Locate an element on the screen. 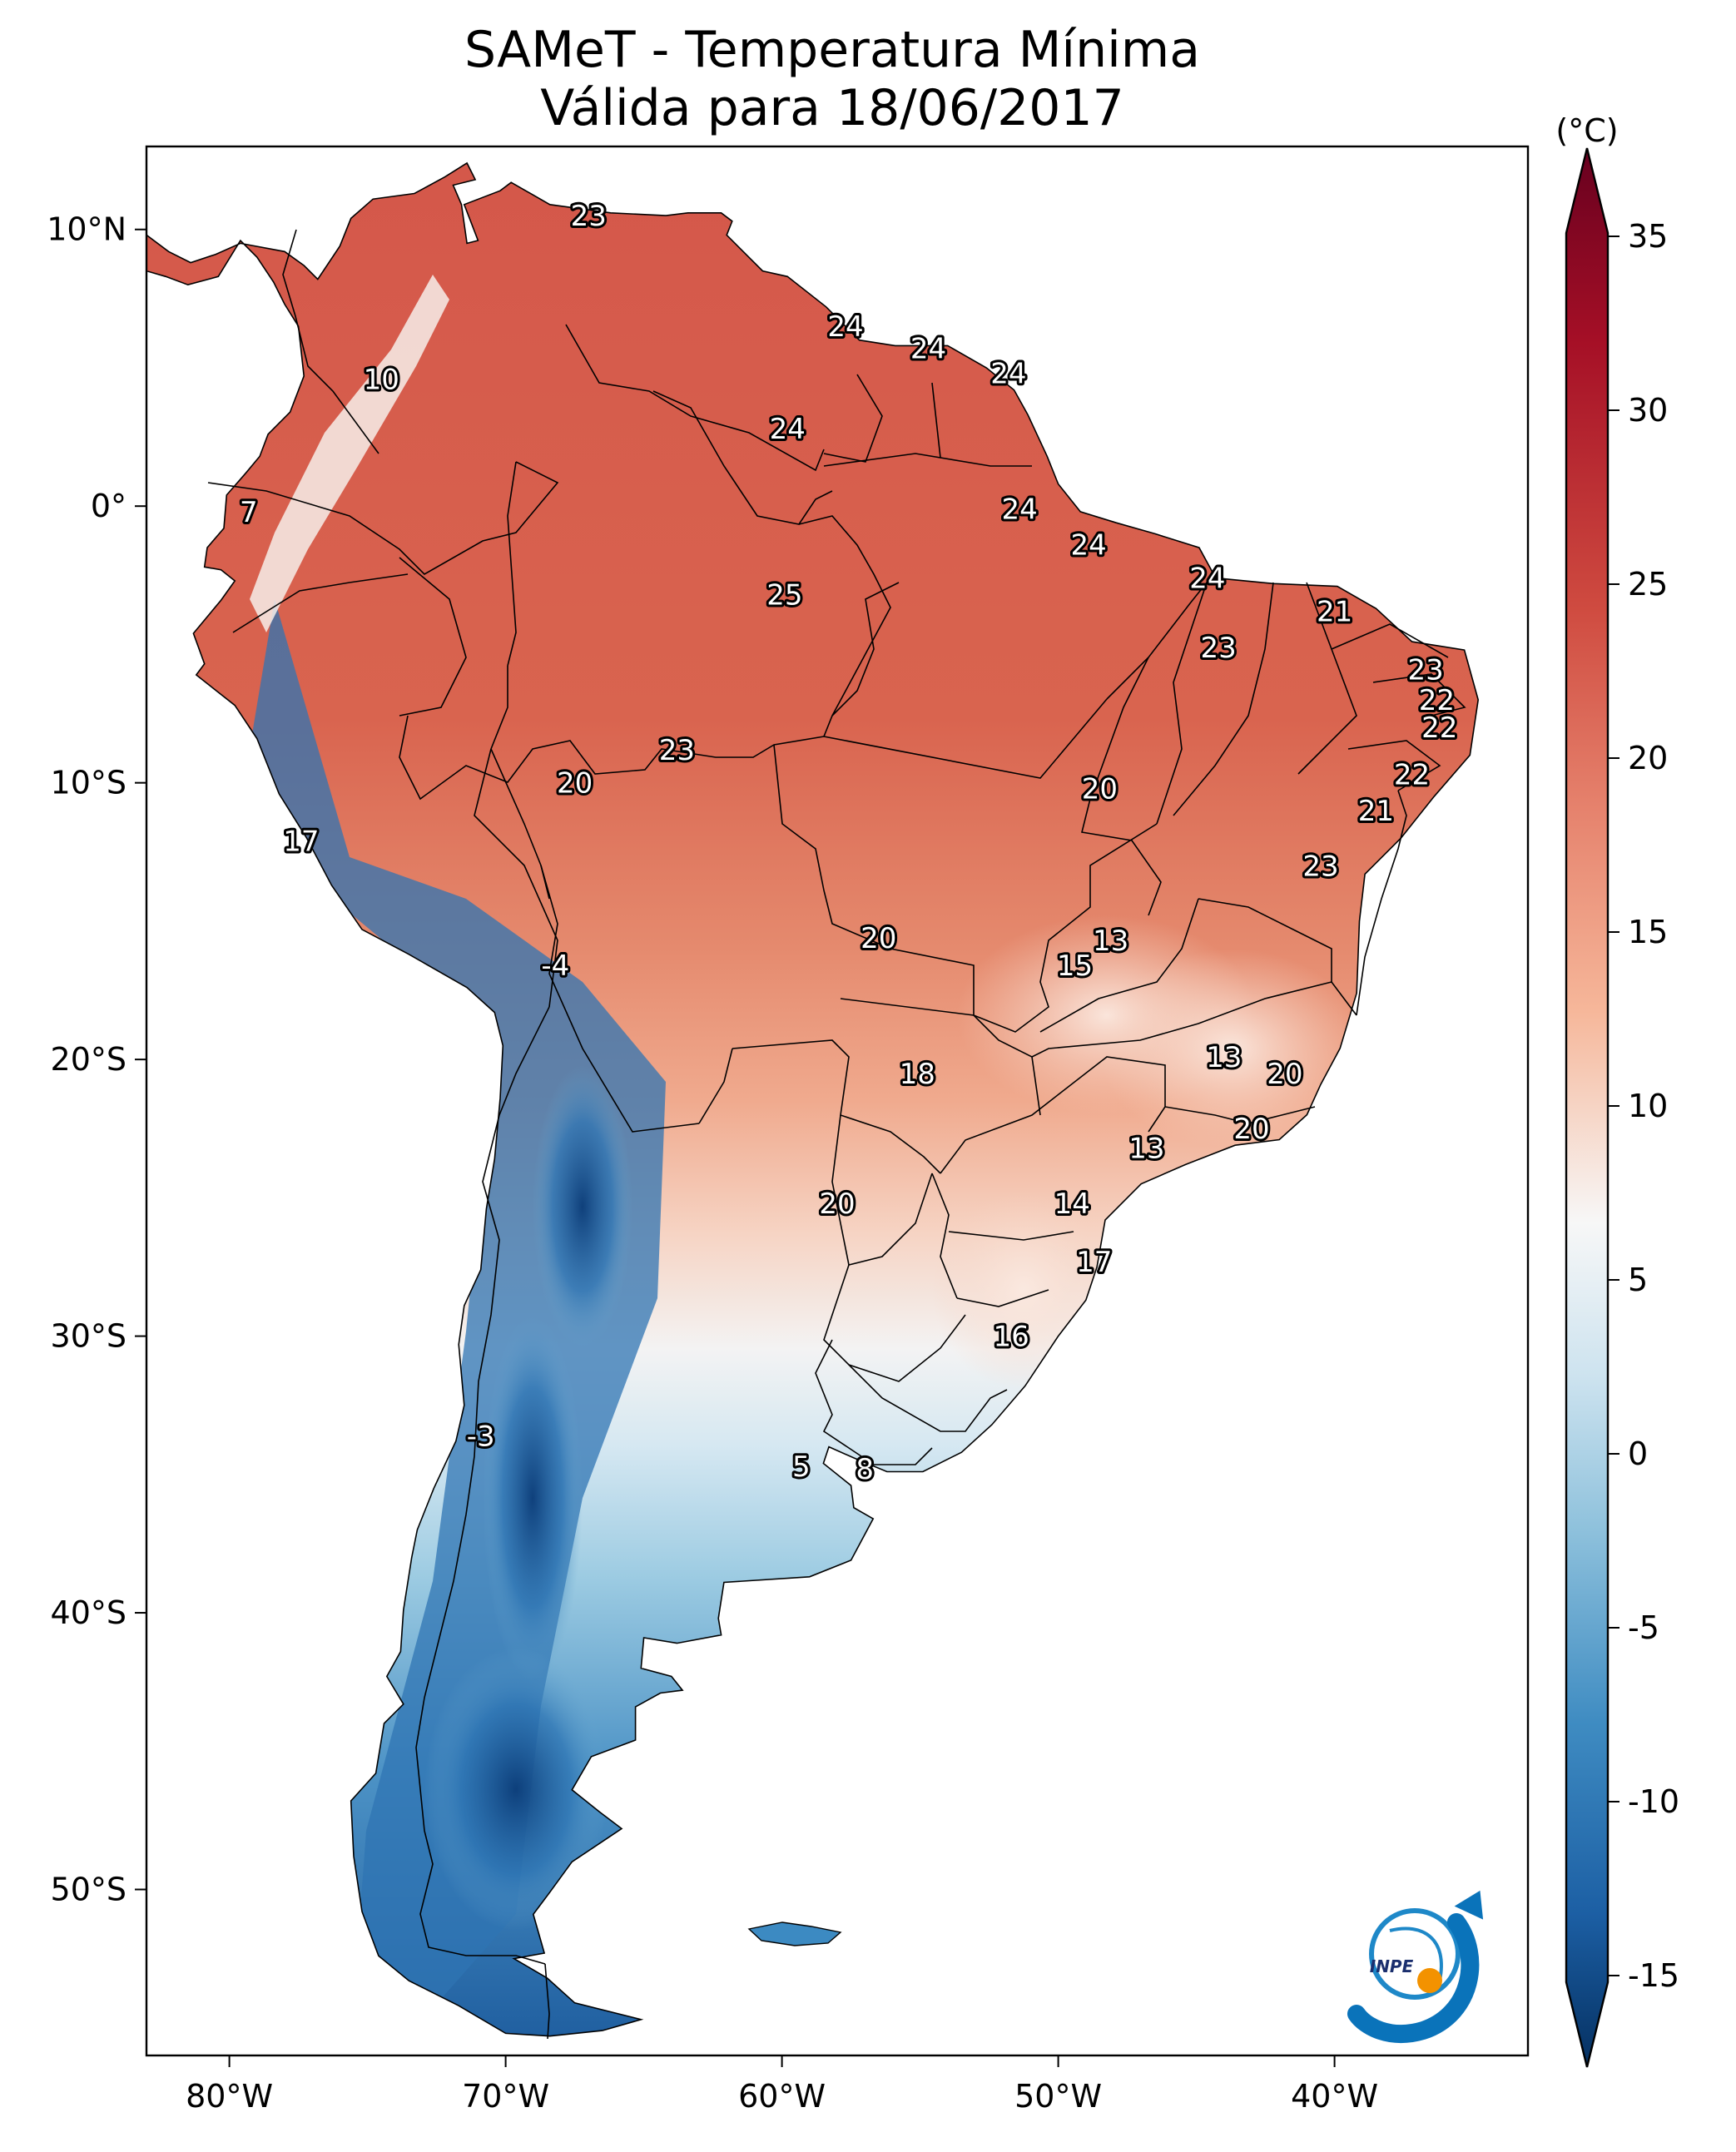  lon-tick-label: 50°W is located at coordinates (1058, 2096).